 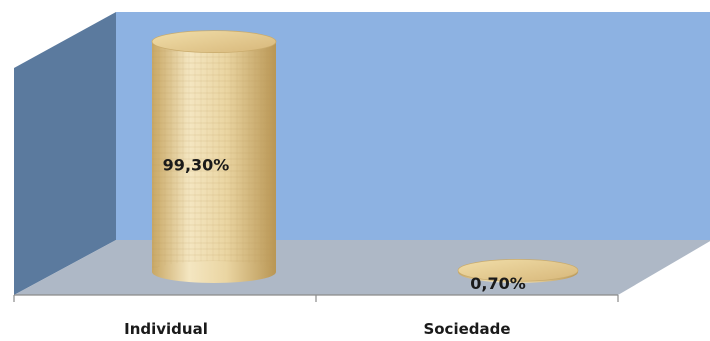 I want to click on data-label-individual: 99,30%, so click(x=196, y=165).